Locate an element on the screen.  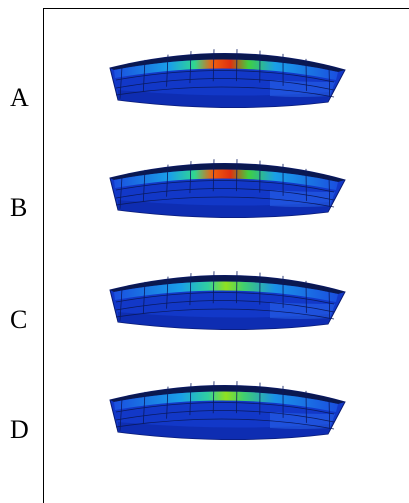
panel-label: D is located at coordinates (19, 429).